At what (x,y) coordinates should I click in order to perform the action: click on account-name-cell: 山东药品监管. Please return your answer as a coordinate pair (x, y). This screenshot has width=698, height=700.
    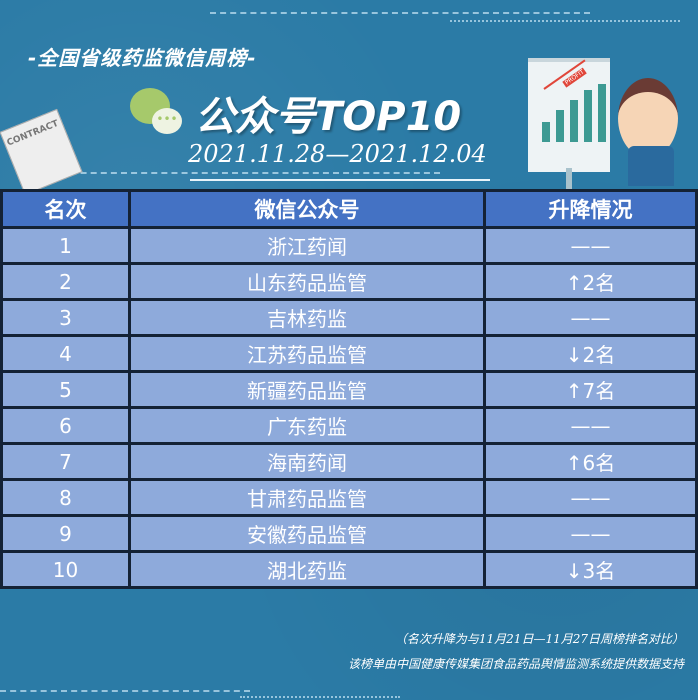
    Looking at the image, I should click on (307, 281).